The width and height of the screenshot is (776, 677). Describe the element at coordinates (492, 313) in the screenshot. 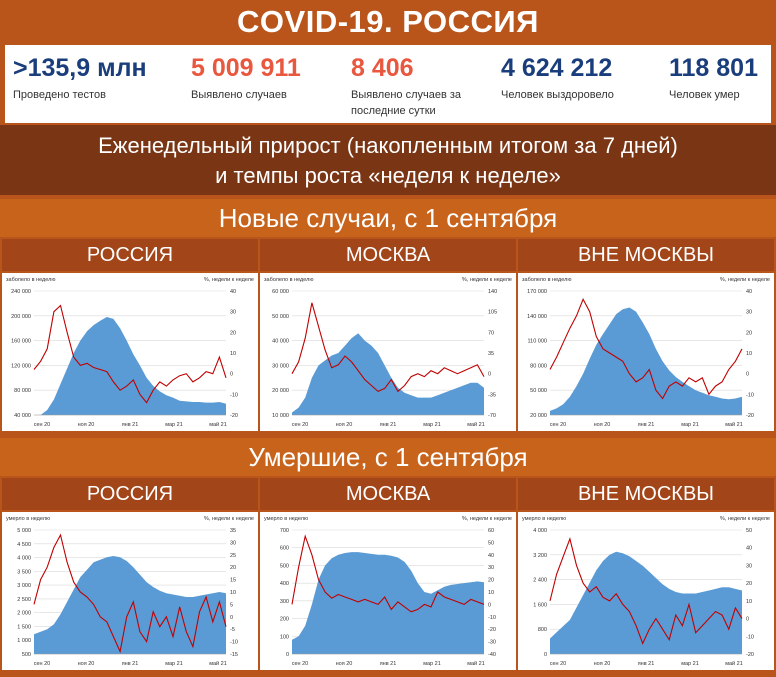

I see `y2-tick-label: 105` at that location.